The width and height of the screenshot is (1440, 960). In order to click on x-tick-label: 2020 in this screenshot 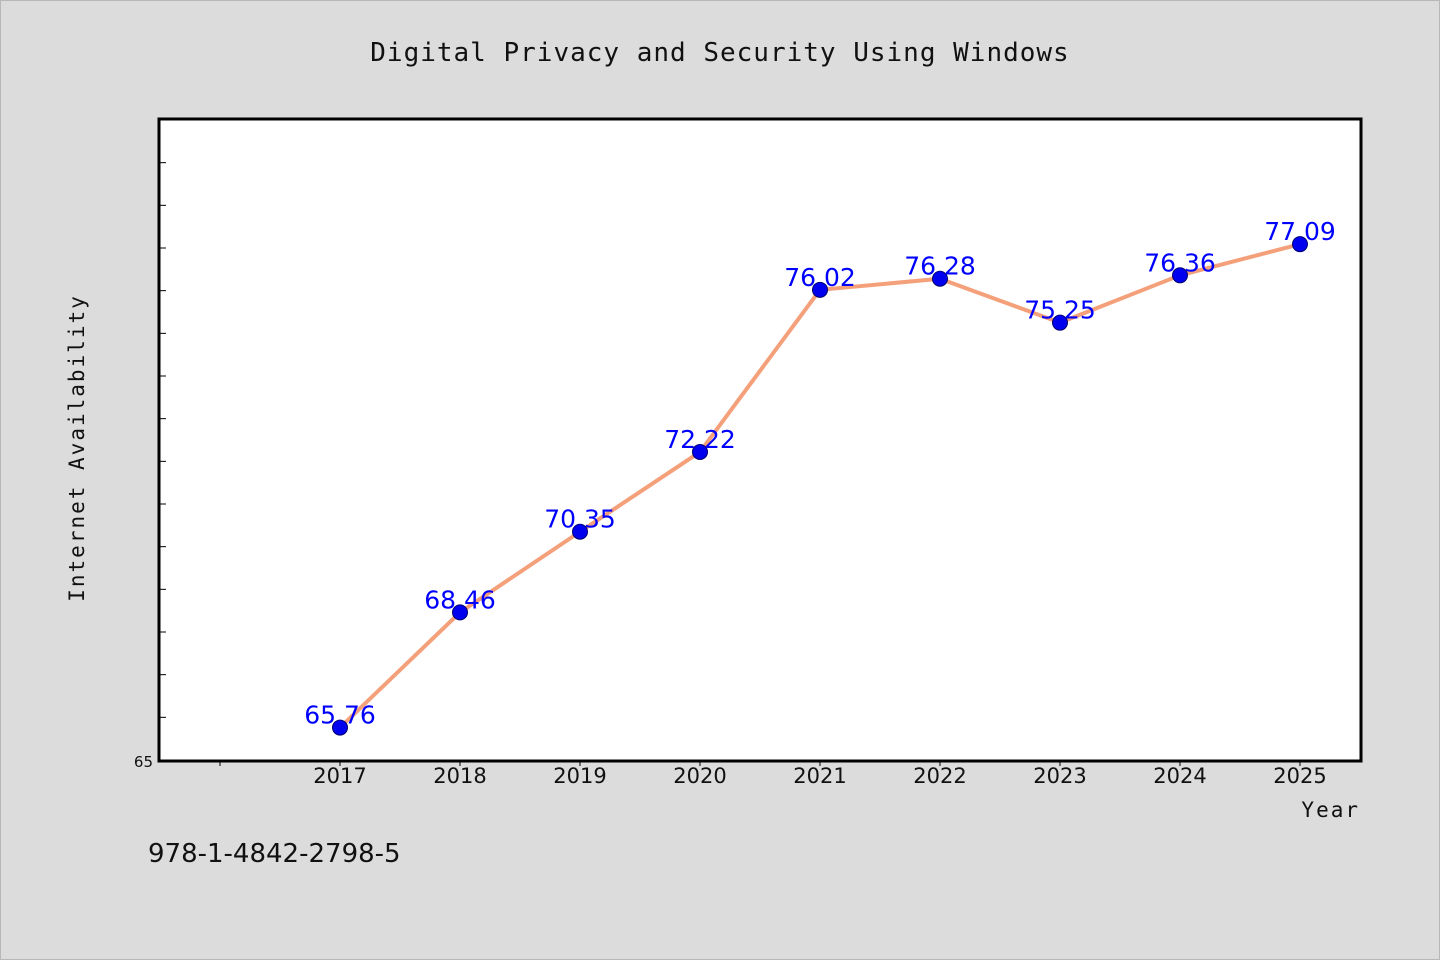, I will do `click(699, 776)`.